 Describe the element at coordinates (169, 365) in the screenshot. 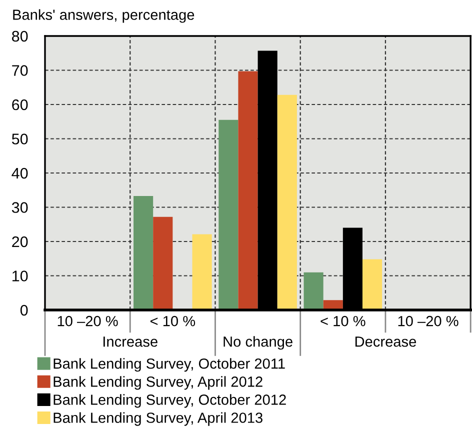

I see `legend-label: Bank Lending Survey, October 2011` at that location.